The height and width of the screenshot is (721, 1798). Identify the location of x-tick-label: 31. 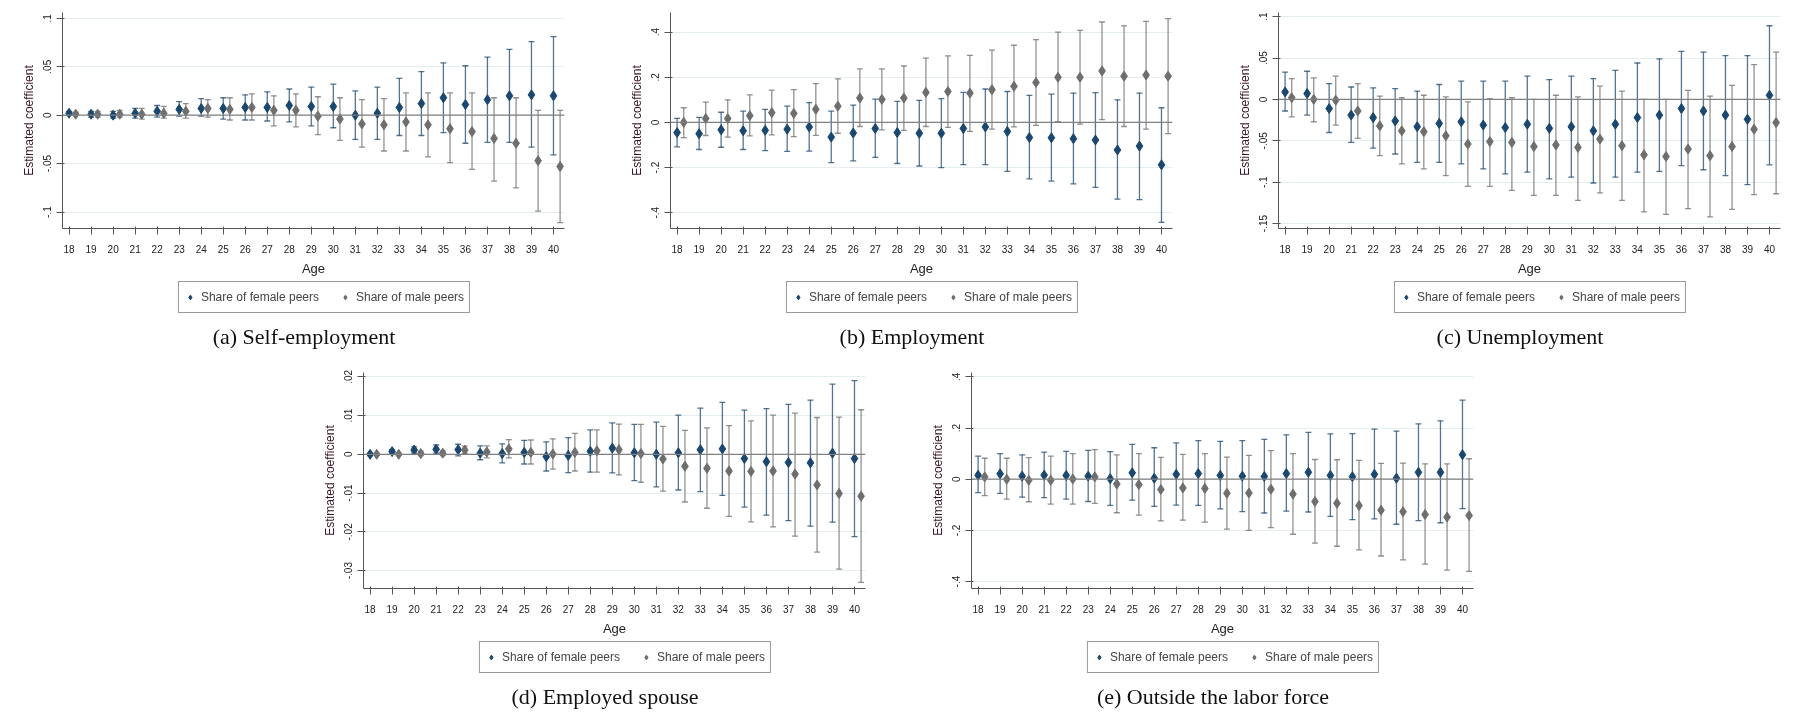
(355, 249).